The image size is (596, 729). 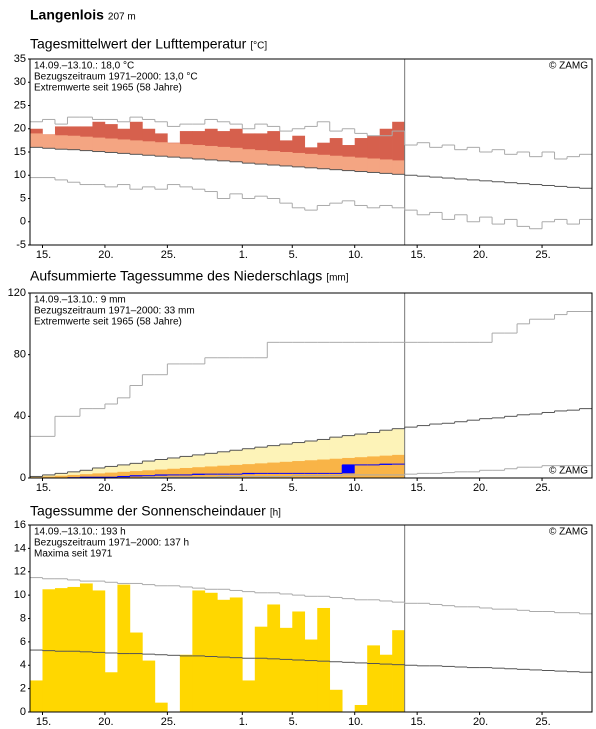 I want to click on altitude: 207 m, so click(x=122, y=17).